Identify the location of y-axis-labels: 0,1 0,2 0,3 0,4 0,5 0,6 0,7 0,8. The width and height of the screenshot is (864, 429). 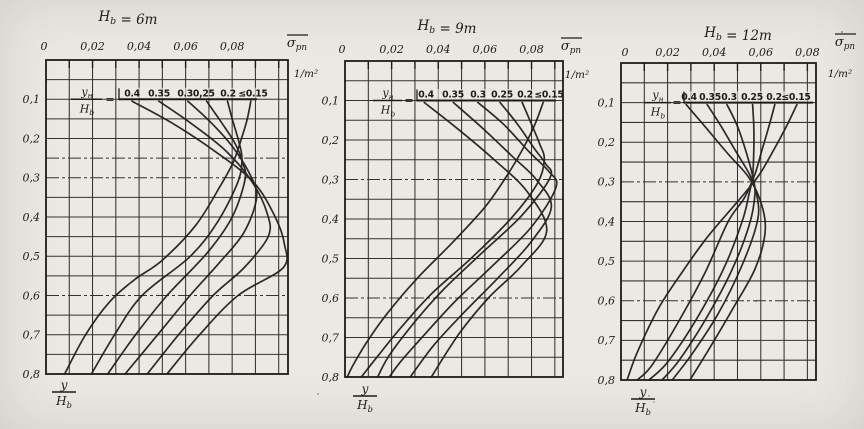
(607, 241).